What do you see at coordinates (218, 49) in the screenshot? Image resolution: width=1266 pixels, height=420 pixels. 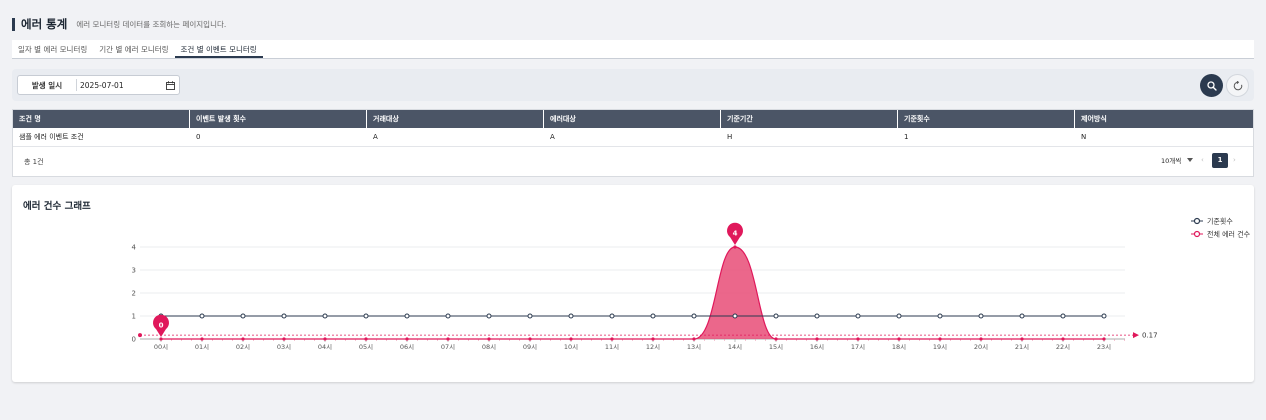 I see `tab-condition-event: 조건 별 이벤트 모니터링` at bounding box center [218, 49].